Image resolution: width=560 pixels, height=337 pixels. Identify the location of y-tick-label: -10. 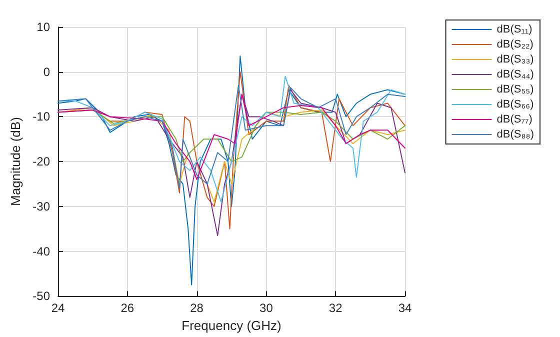
(41, 117).